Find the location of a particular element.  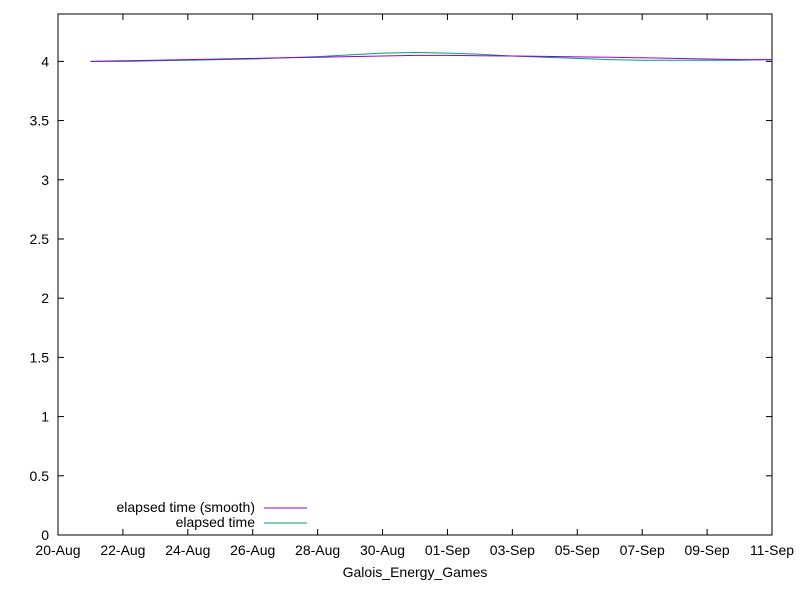

legend: elapsed time (smooth) elapsed time is located at coordinates (211, 514).